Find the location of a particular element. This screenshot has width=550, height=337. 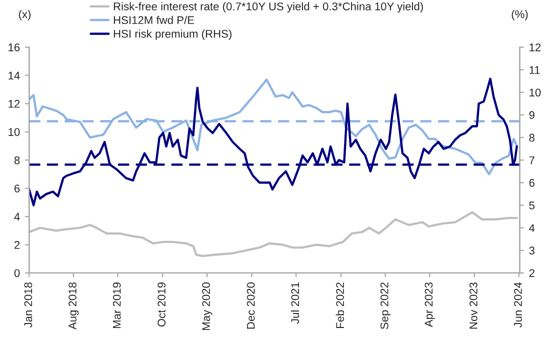

x-tick-label: Aug 2018 is located at coordinates (73, 306).